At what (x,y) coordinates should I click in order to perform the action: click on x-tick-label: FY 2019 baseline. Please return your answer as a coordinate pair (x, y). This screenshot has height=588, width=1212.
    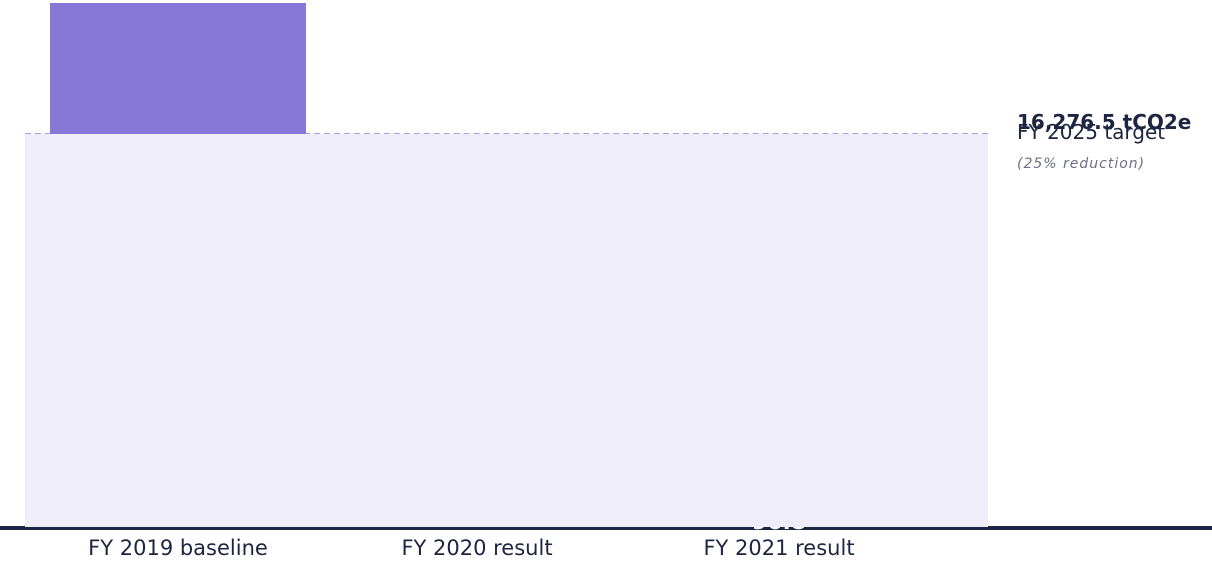
    Looking at the image, I should click on (178, 548).